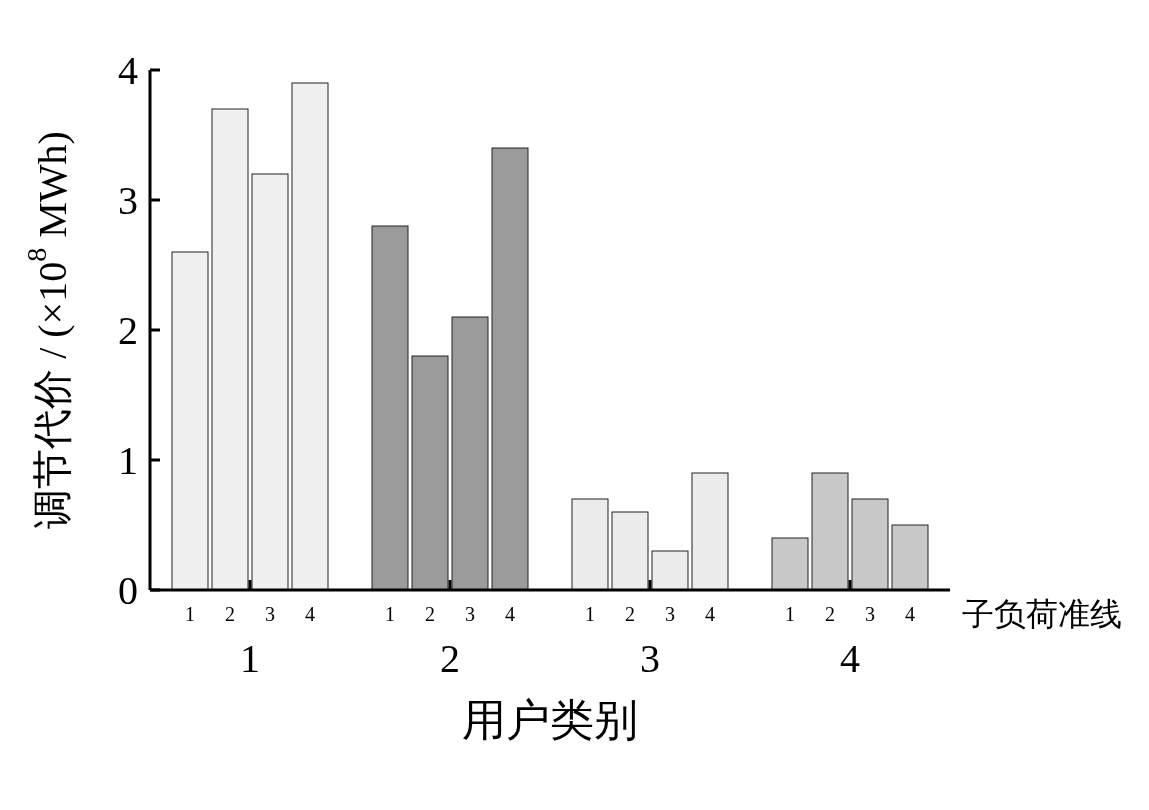  I want to click on legend-title: 子负荷准线, so click(1042, 614).